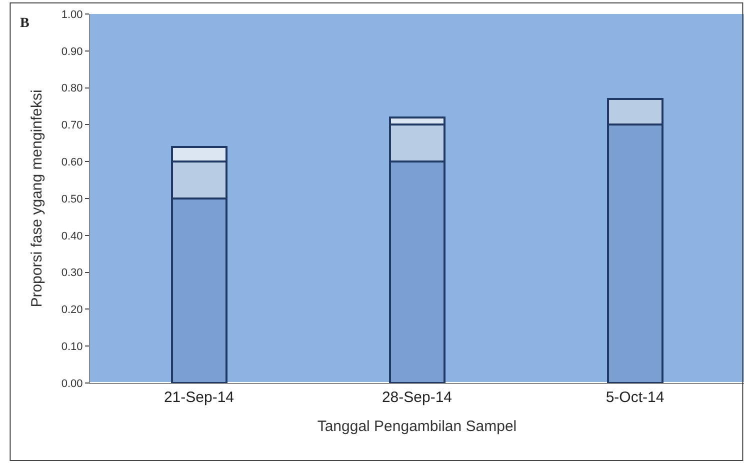 The width and height of the screenshot is (752, 463). What do you see at coordinates (72, 273) in the screenshot?
I see `y-tick-label: 0.30` at bounding box center [72, 273].